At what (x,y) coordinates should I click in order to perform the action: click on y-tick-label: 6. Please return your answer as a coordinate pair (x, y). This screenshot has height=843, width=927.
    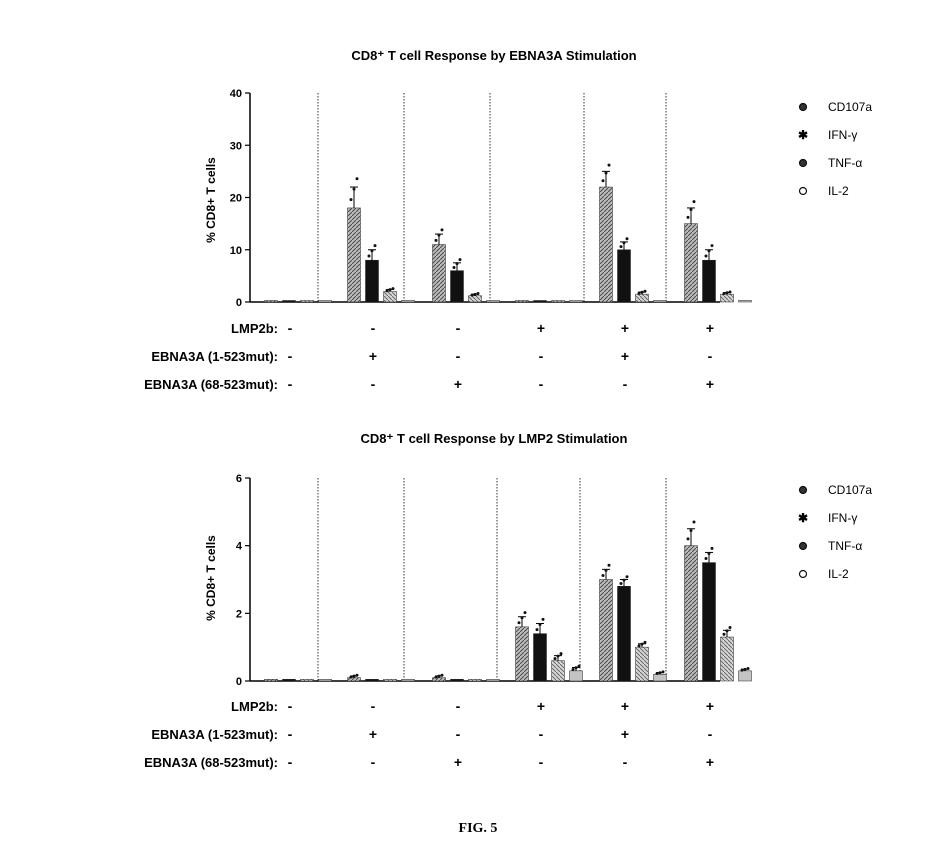
    Looking at the image, I should click on (239, 479).